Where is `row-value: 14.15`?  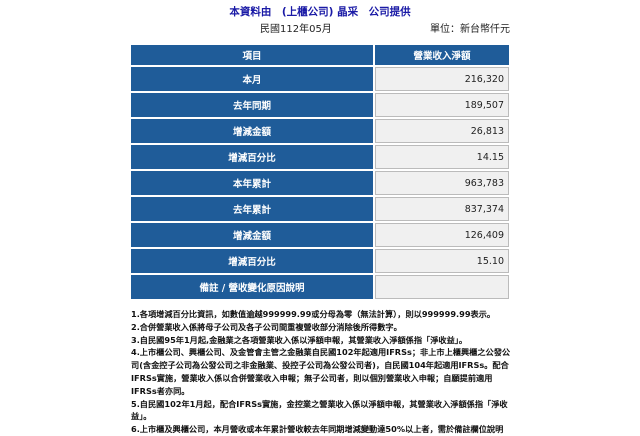 row-value: 14.15 is located at coordinates (442, 157).